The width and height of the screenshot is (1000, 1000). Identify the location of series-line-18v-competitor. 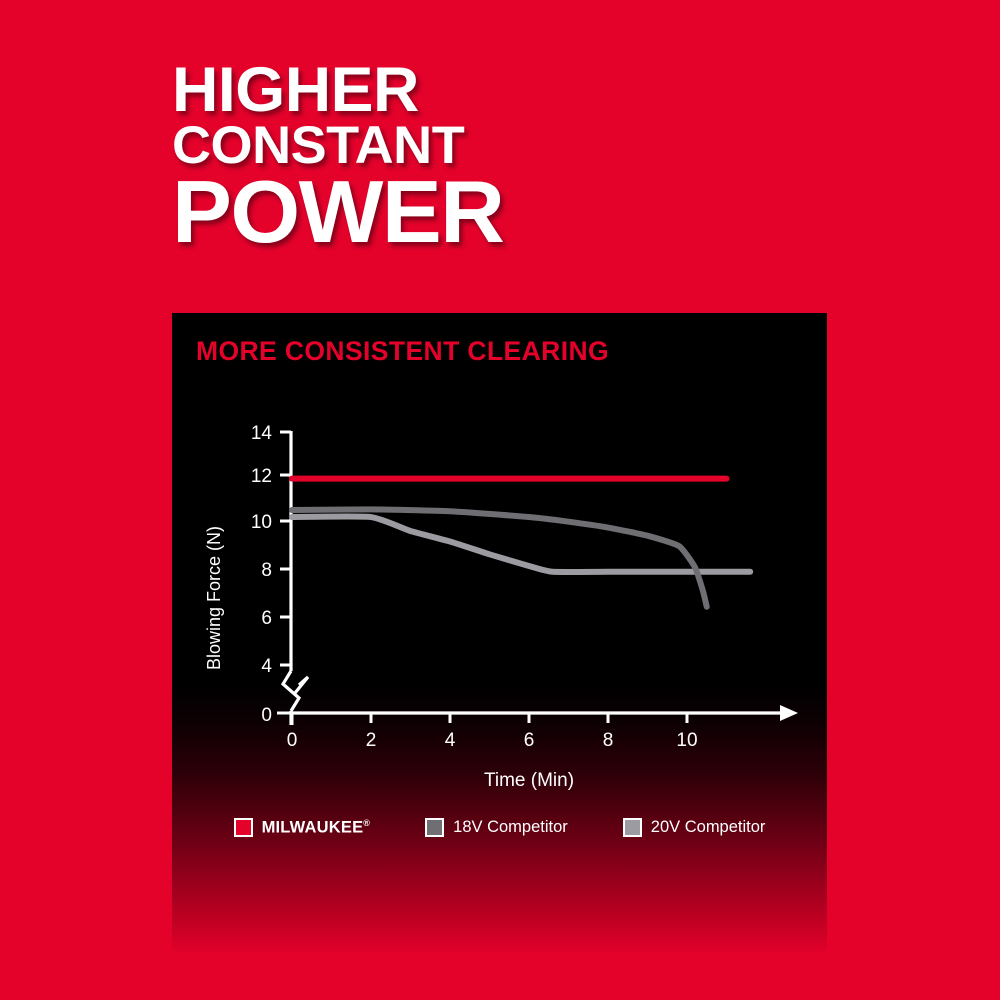
(499, 558).